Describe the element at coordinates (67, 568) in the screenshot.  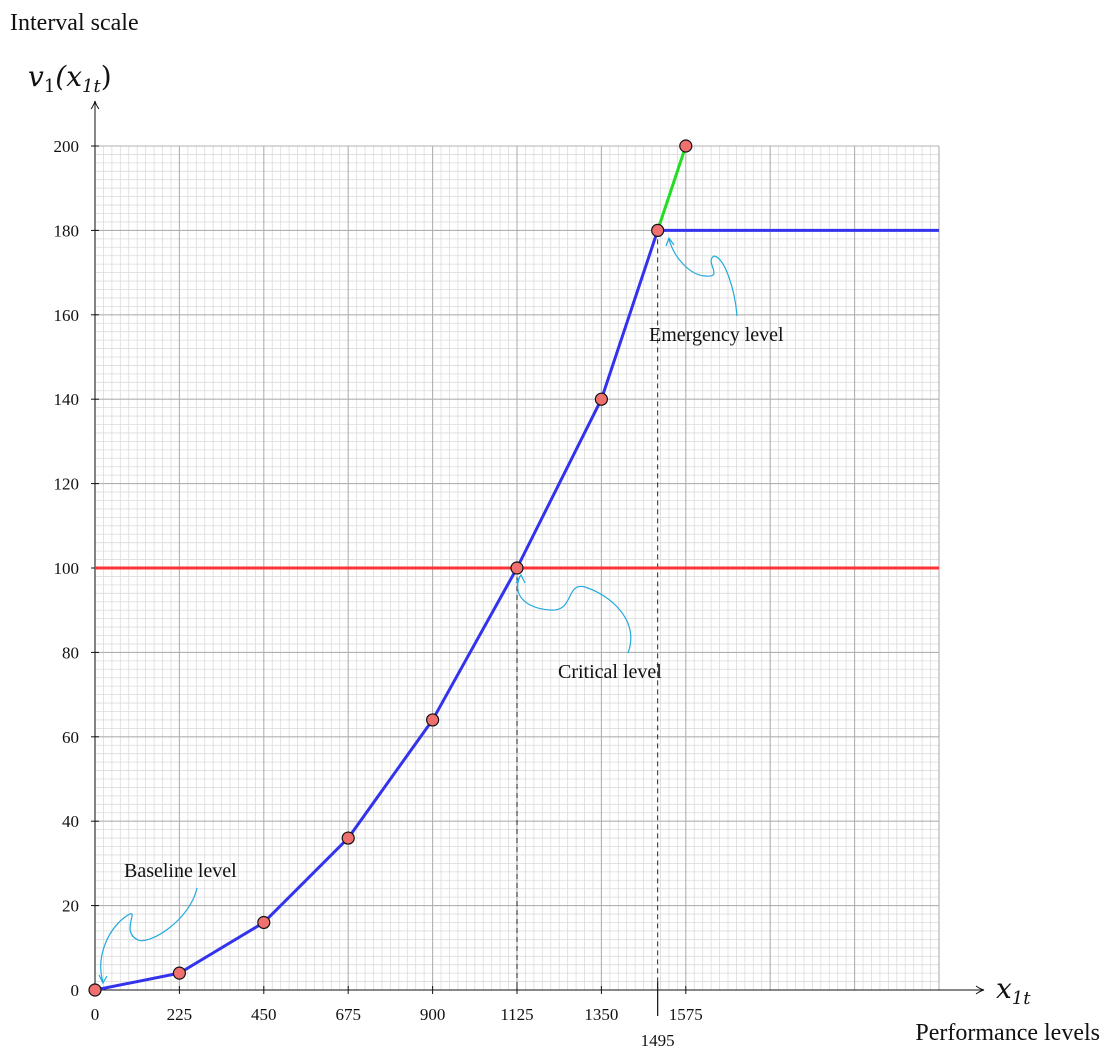
I see `y-tick-label: 100` at that location.